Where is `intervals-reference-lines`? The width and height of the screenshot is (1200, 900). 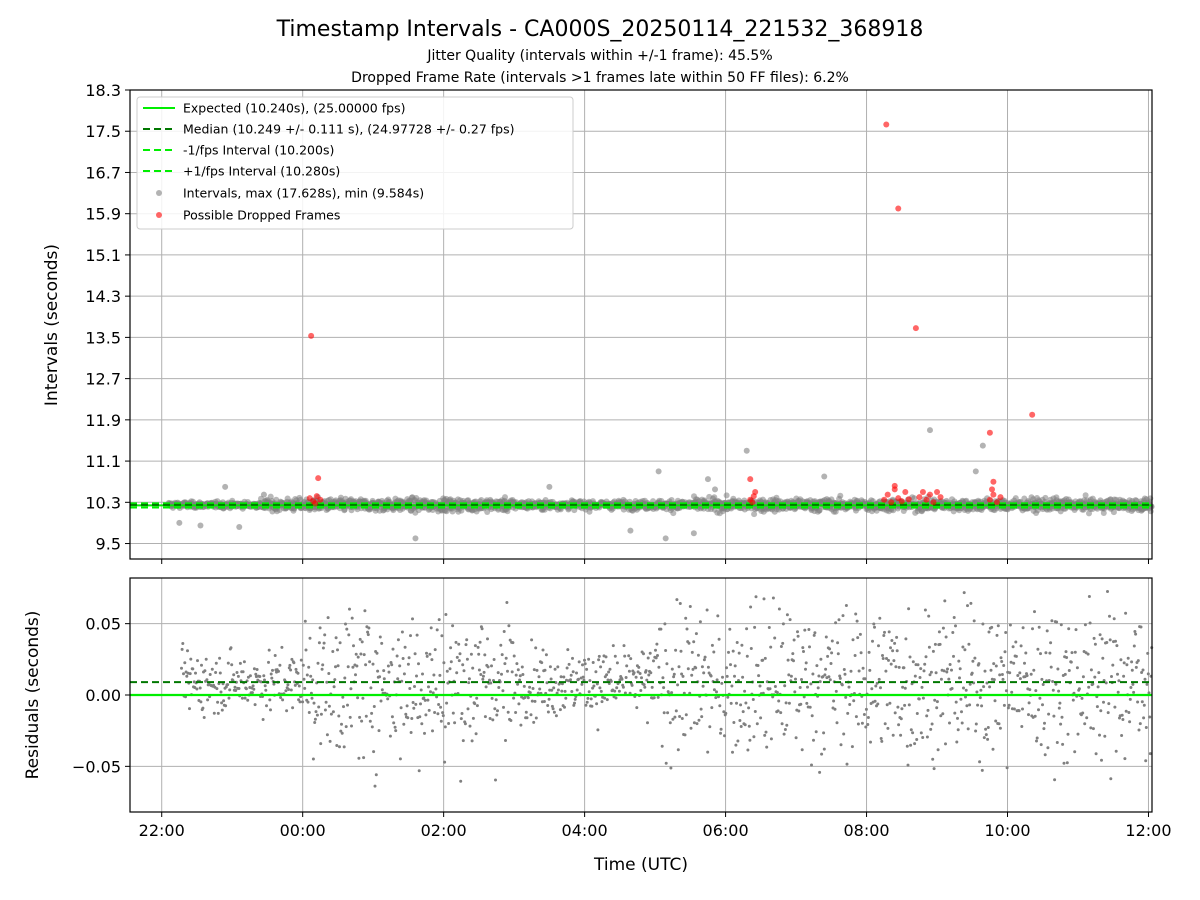 intervals-reference-lines is located at coordinates (641, 505).